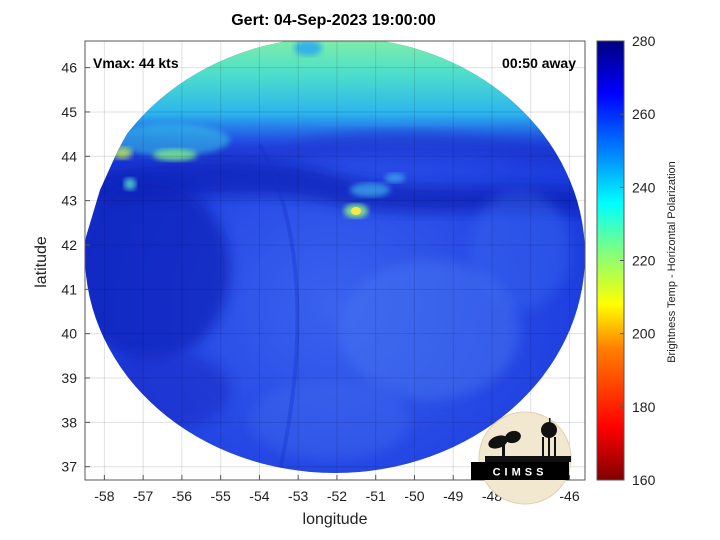 The height and width of the screenshot is (540, 720). What do you see at coordinates (75, 267) in the screenshot?
I see `y-axis-ticks: 37 38 39 40 41 42 43 44 45 46` at bounding box center [75, 267].